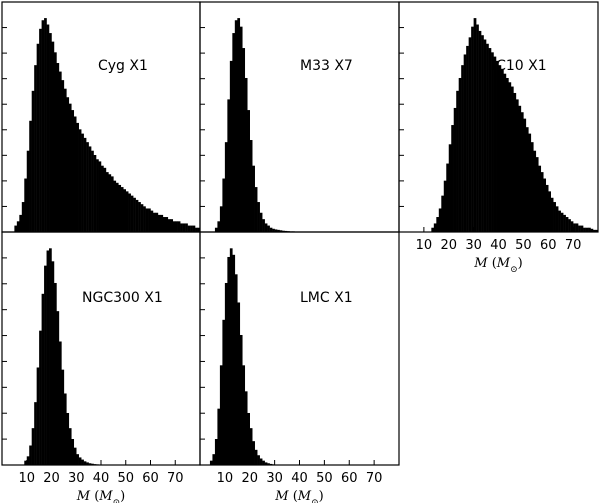 This screenshot has height=503, width=600. What do you see at coordinates (107, 125) in the screenshot?
I see `panel-1: Cyg X1` at bounding box center [107, 125].